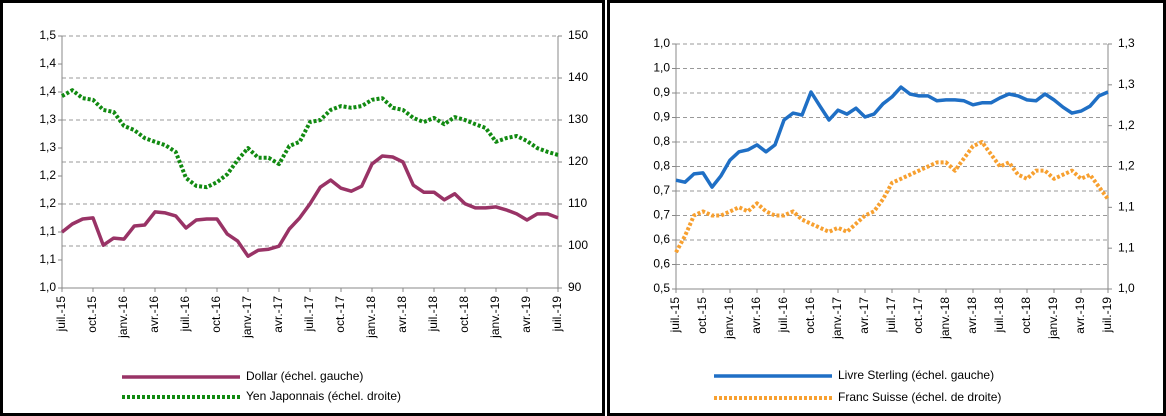  I want to click on y2-tick-label: 90, so click(575, 287).